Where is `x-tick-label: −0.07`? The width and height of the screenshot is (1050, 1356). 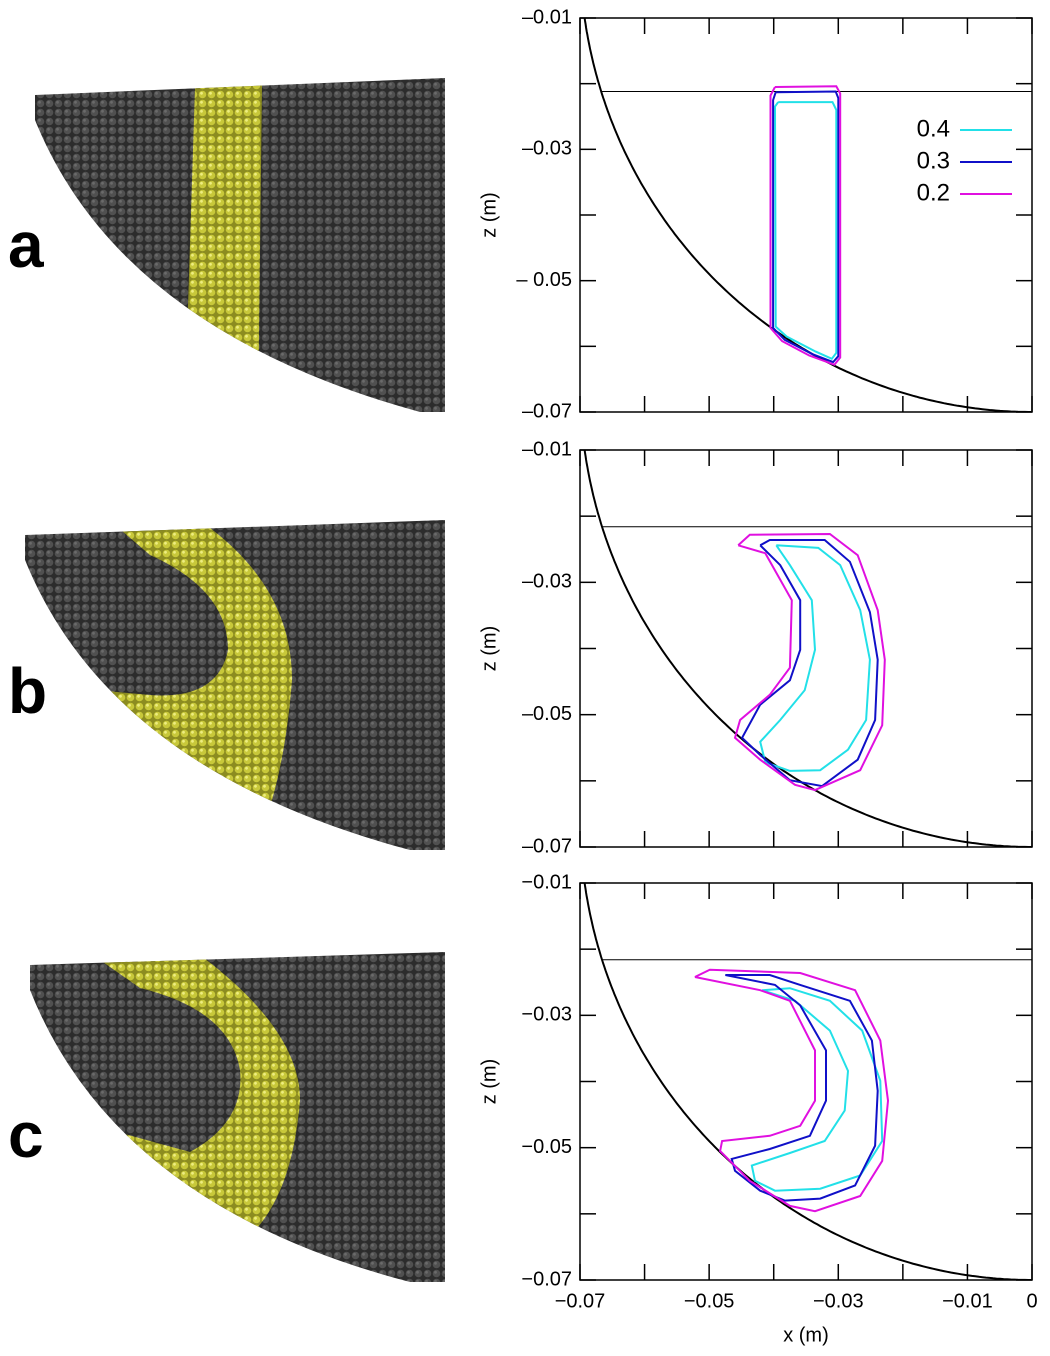 x-tick-label: −0.07 is located at coordinates (580, 1301).